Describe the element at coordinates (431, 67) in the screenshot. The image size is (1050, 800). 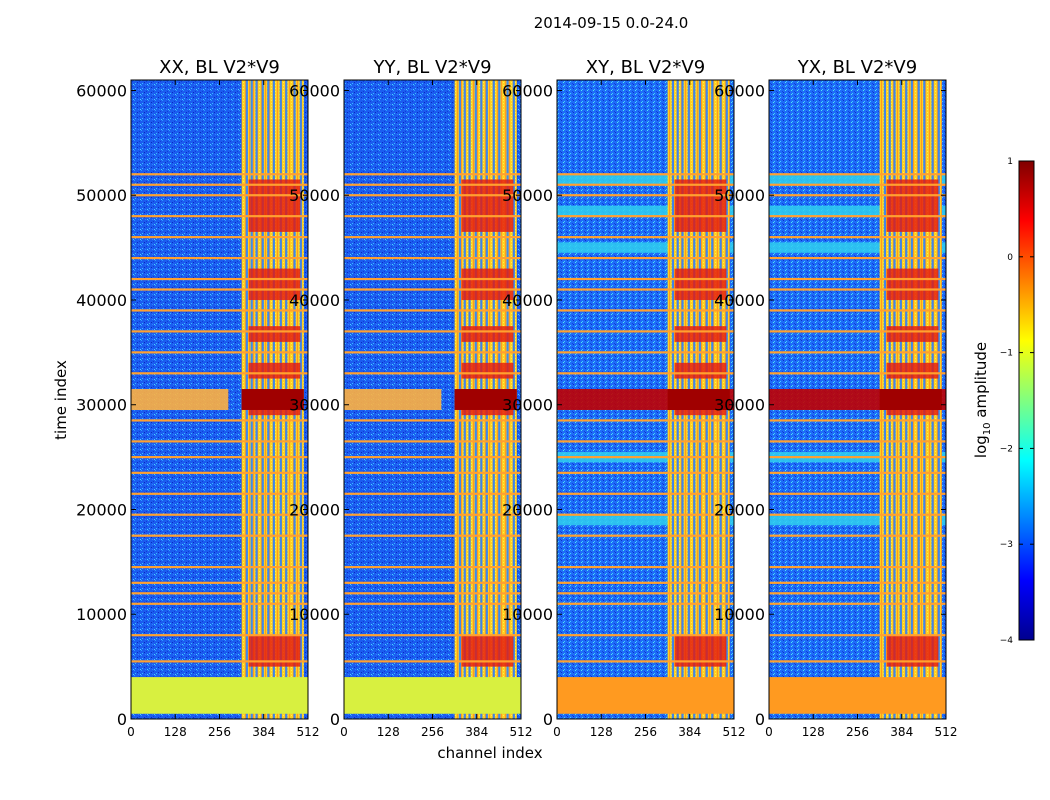
I see `panel-title: YY, BL V2*V9` at that location.